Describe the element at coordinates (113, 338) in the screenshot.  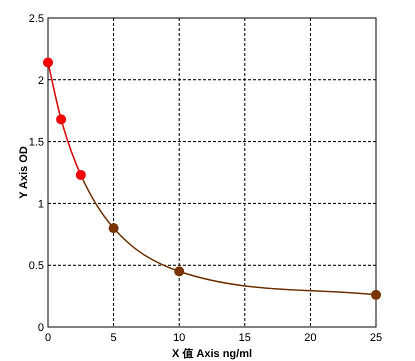
I see `x-tick-label: 5` at that location.